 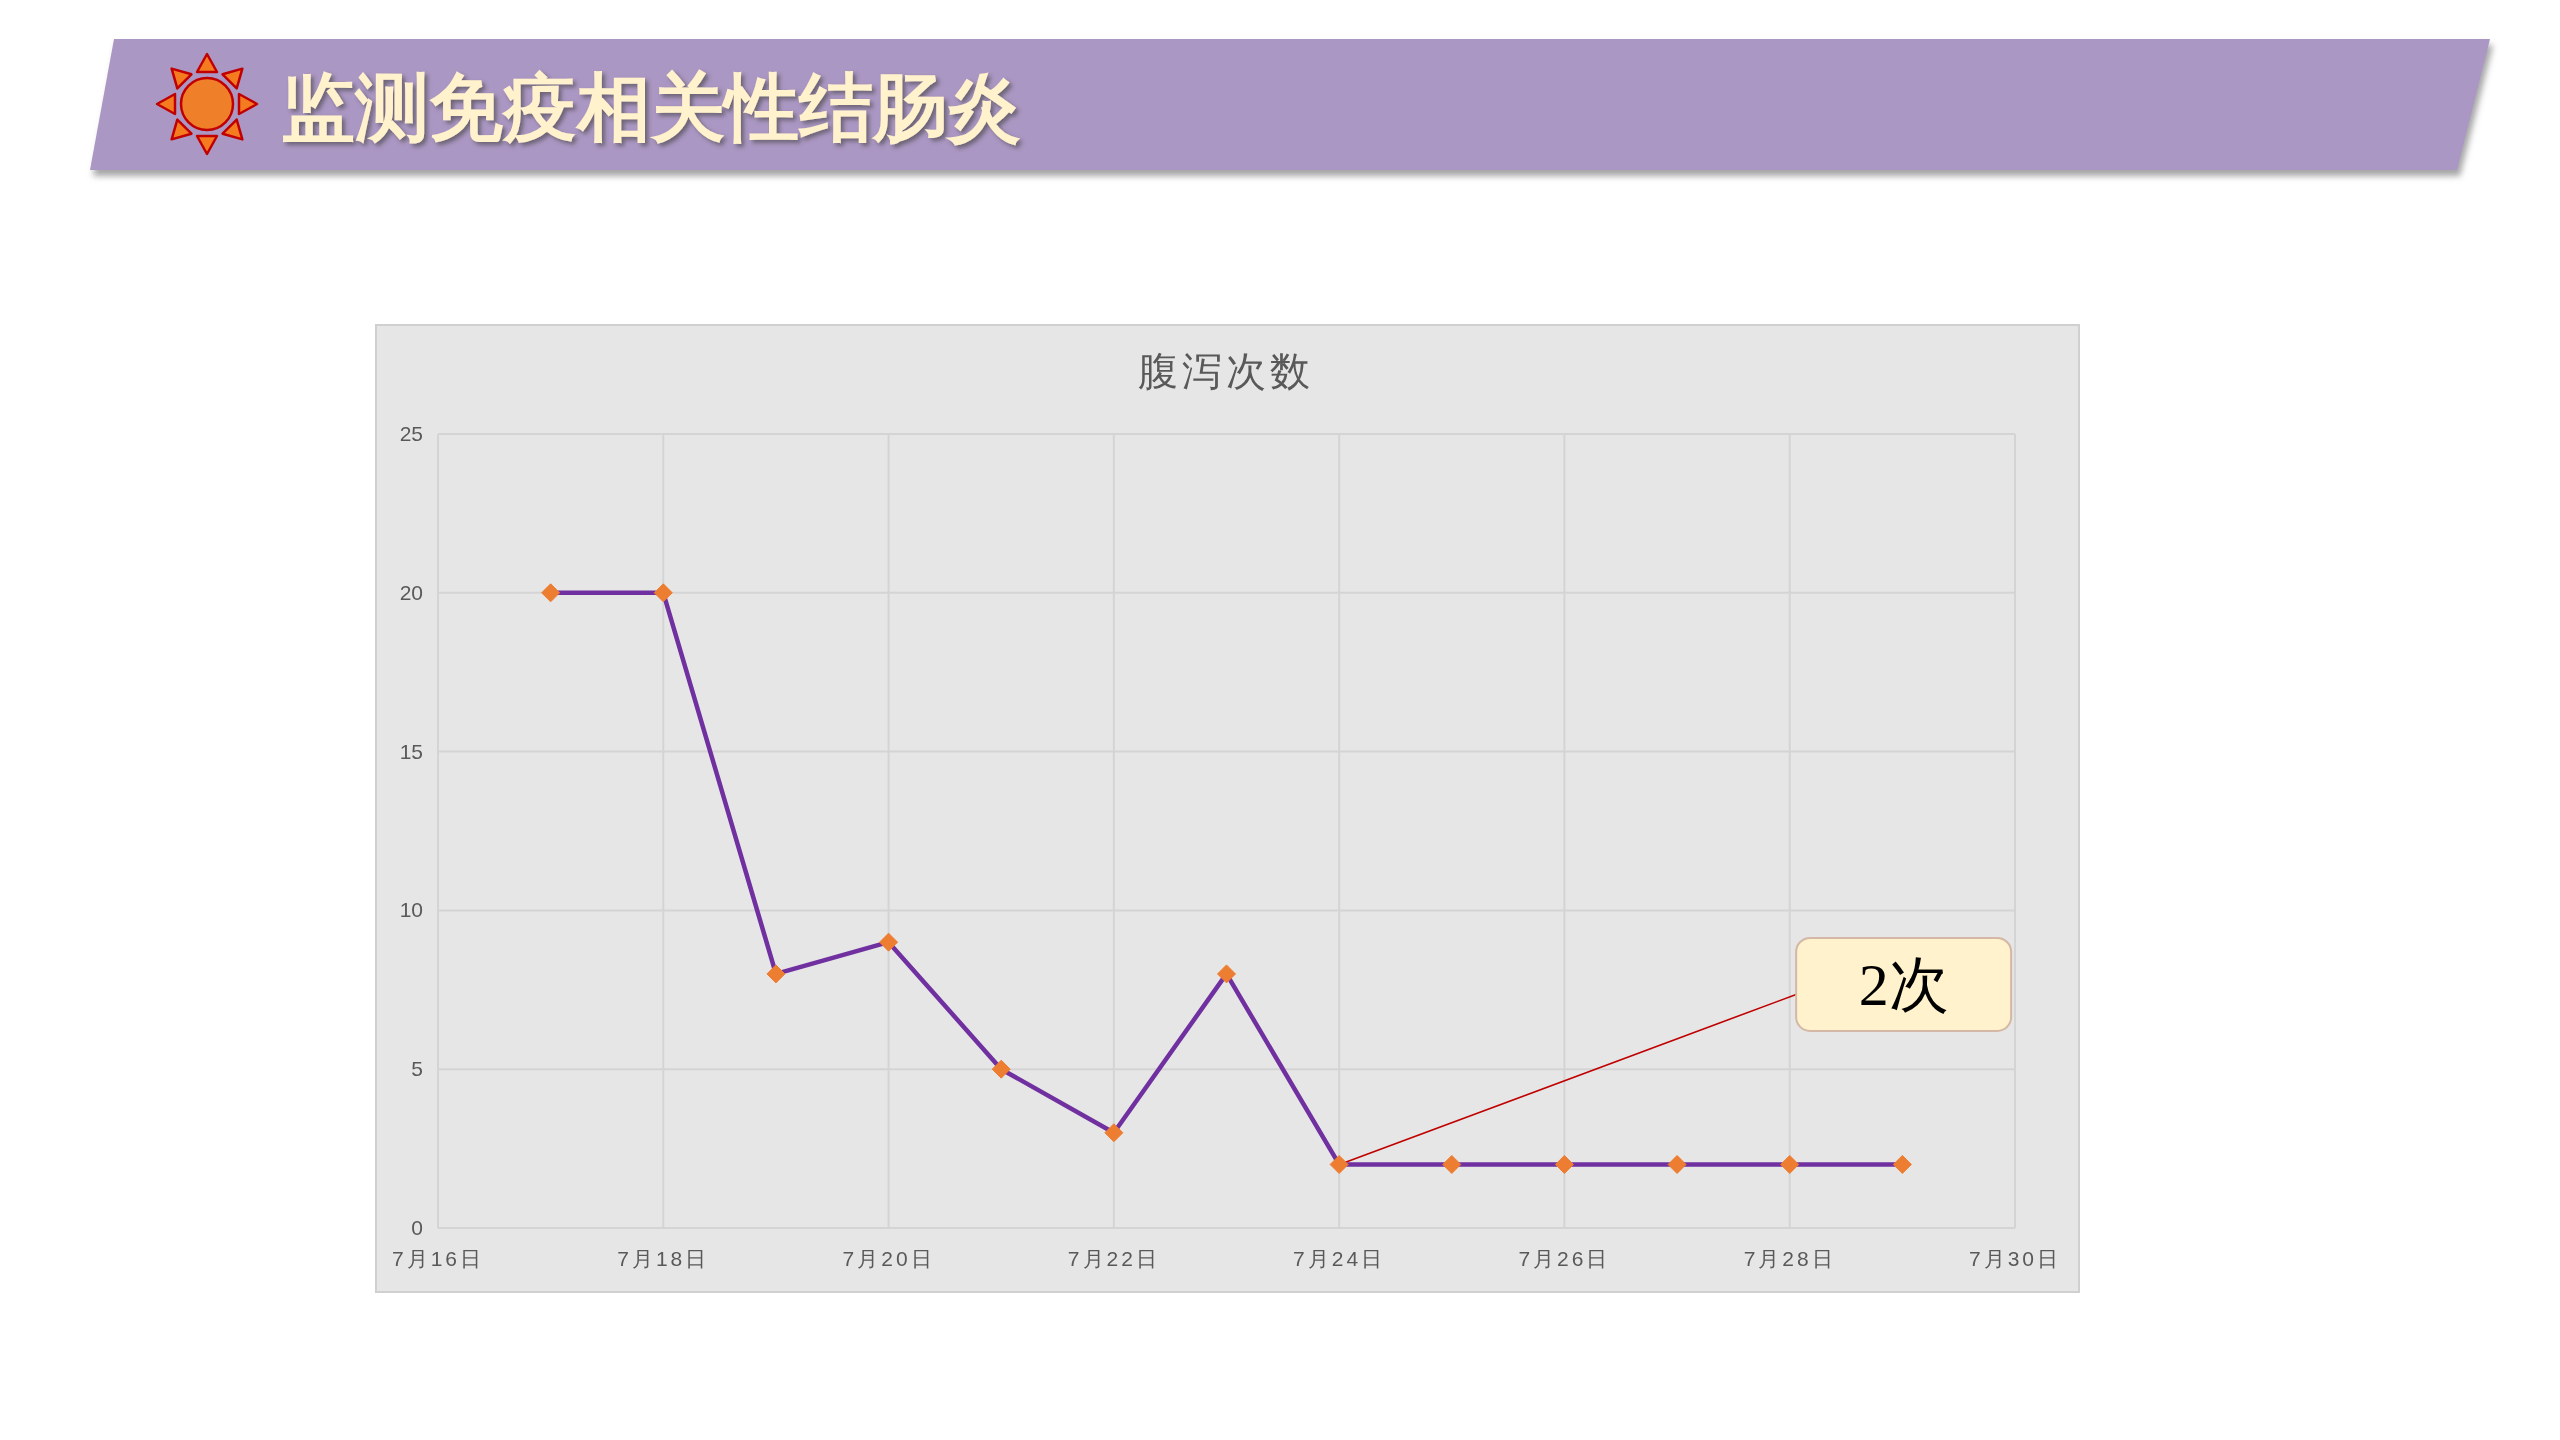 I want to click on subtitle: 腹泻次数, so click(x=1226, y=371).